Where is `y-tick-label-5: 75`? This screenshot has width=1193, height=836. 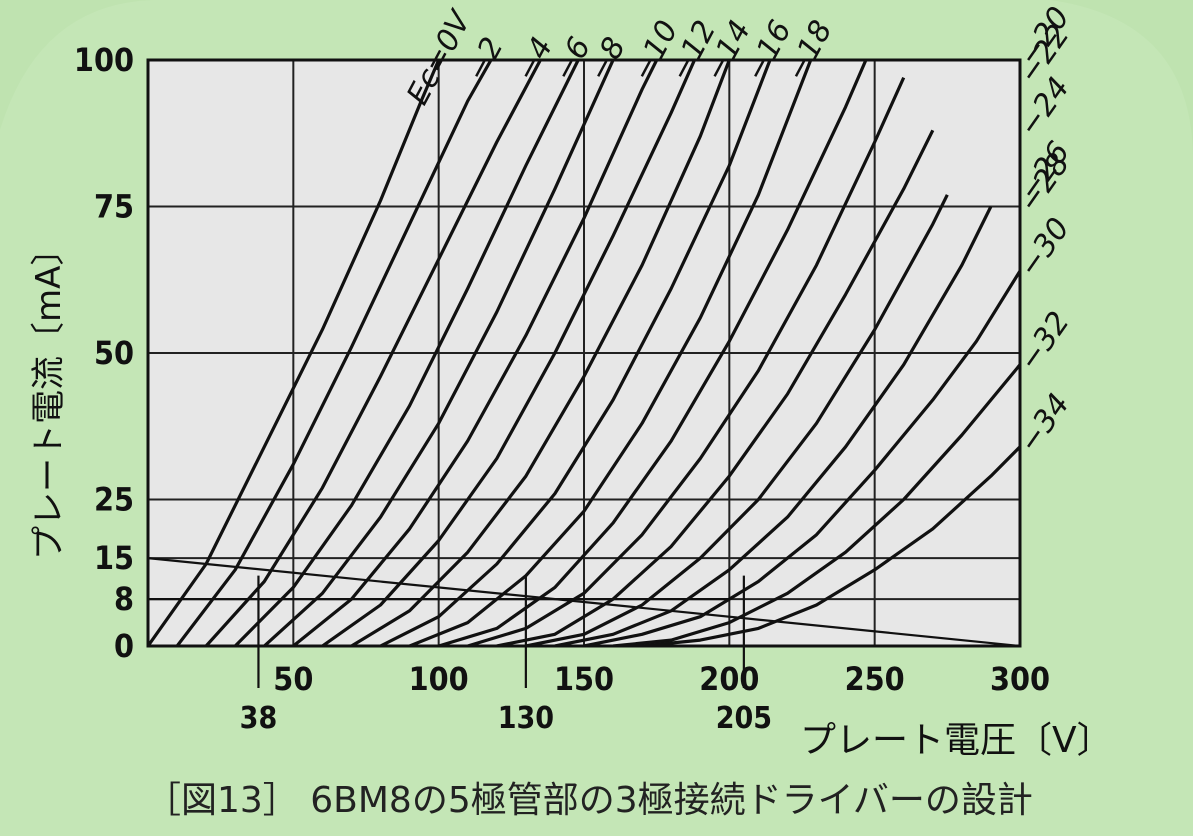
y-tick-label-5: 75 is located at coordinates (114, 207).